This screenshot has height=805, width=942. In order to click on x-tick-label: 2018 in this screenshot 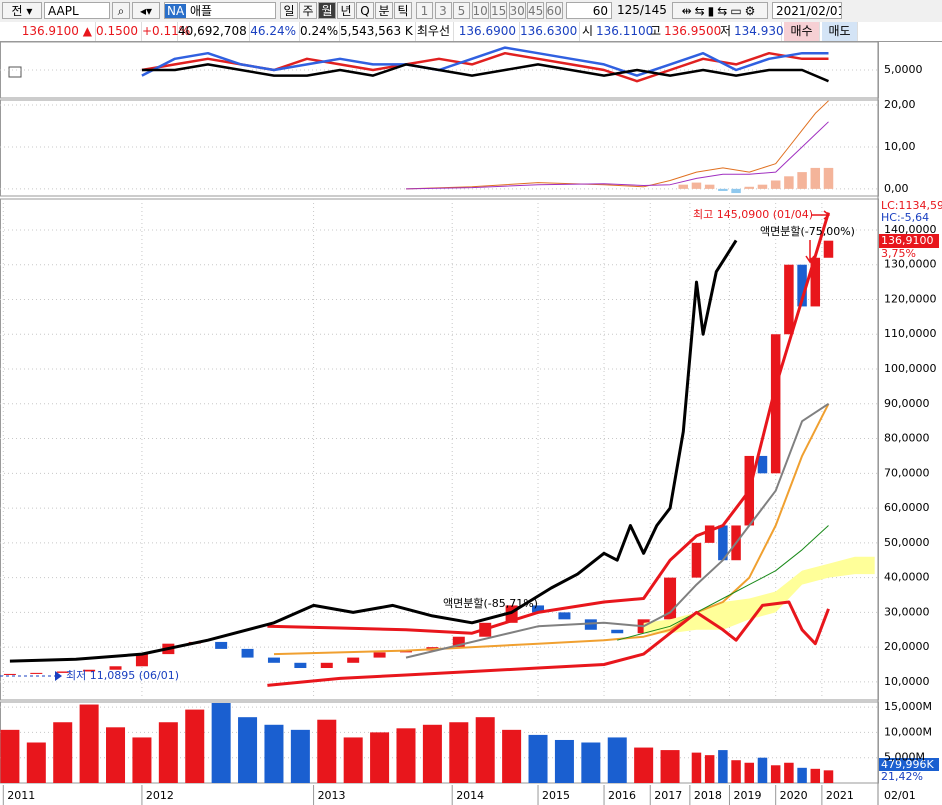, I will do `click(708, 795)`.